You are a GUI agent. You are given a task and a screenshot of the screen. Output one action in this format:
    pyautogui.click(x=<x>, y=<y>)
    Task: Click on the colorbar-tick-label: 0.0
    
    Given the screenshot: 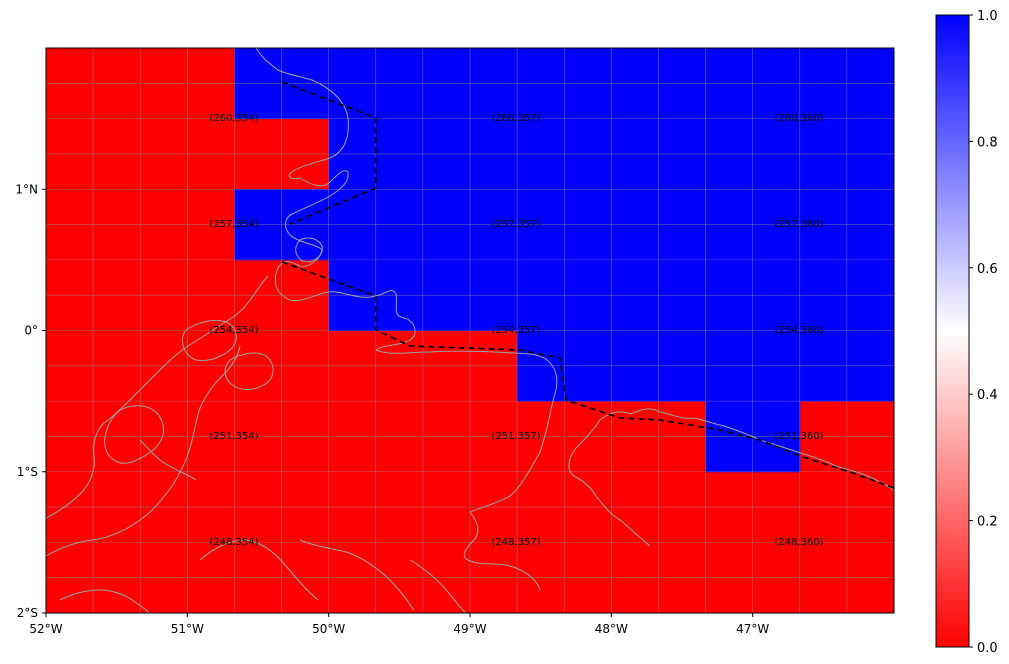 What is the action you would take?
    pyautogui.click(x=987, y=648)
    